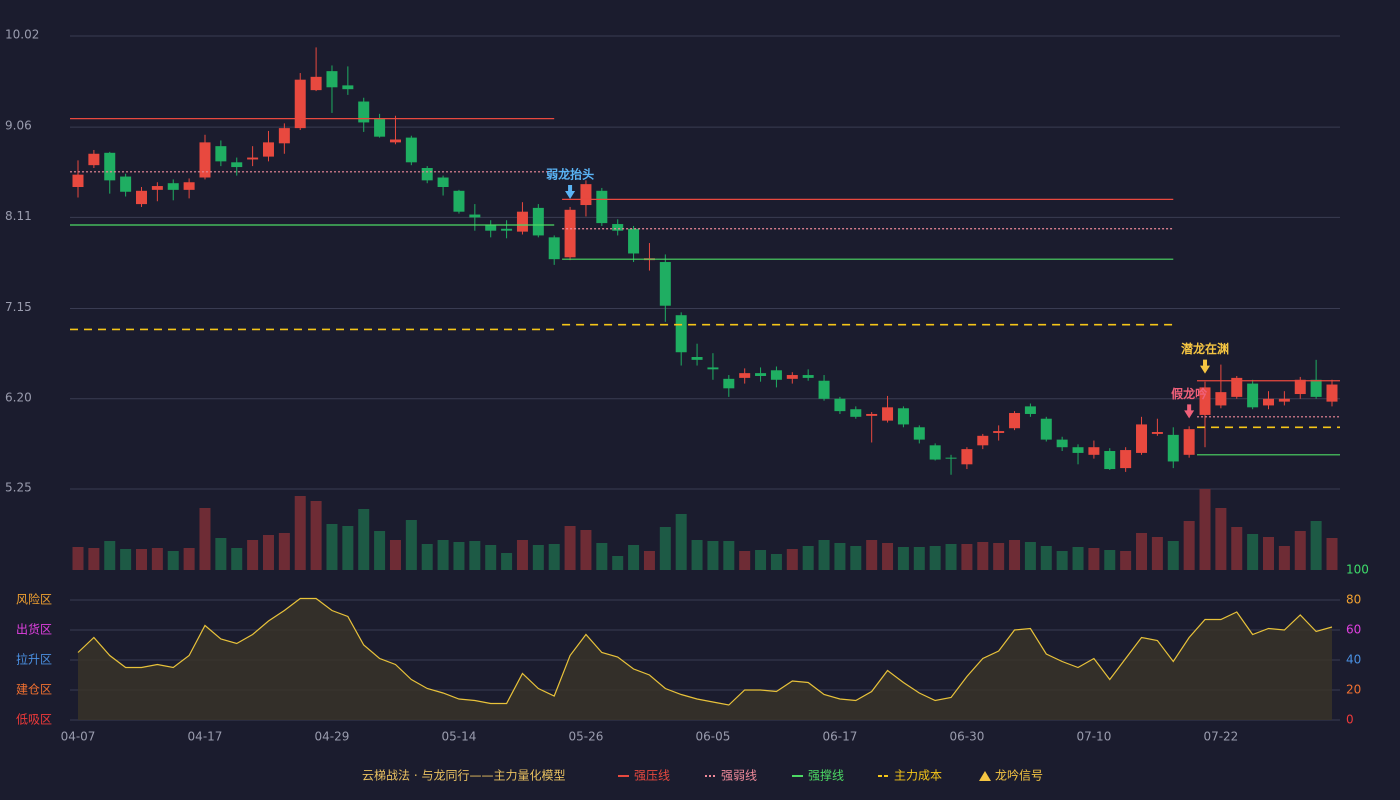 This screenshot has width=1400, height=800. Describe the element at coordinates (712, 737) in the screenshot. I see `x-tick-label: 06-05` at that location.